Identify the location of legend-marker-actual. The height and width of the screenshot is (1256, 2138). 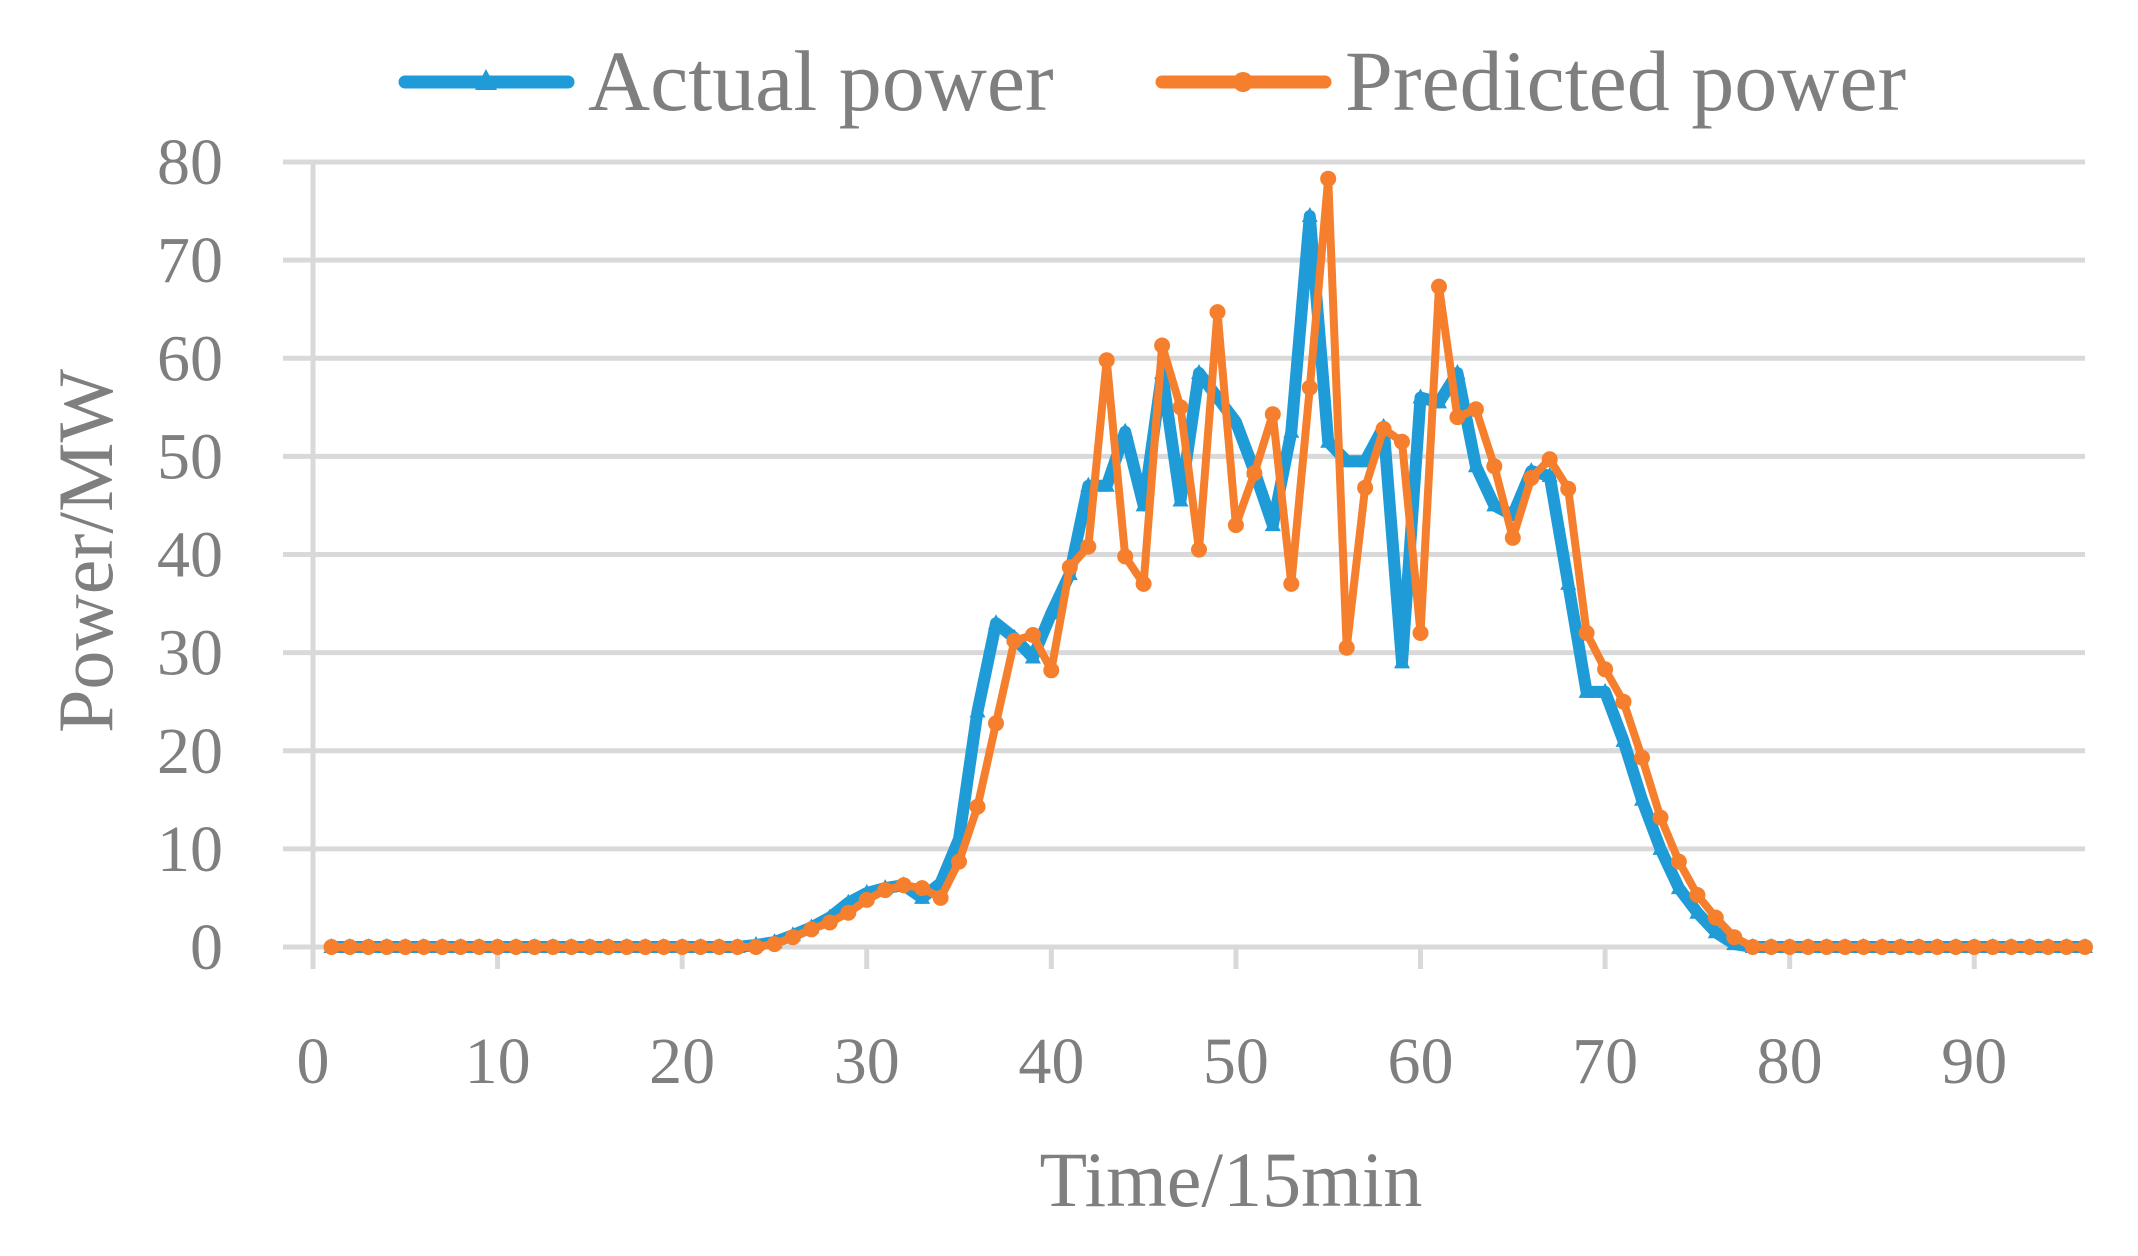
(486, 79).